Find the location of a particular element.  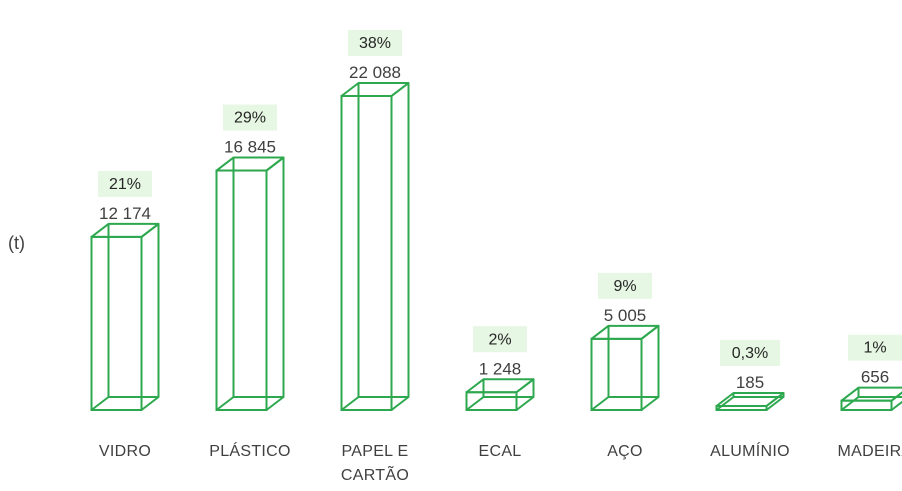

percent-label: 29% is located at coordinates (250, 118).